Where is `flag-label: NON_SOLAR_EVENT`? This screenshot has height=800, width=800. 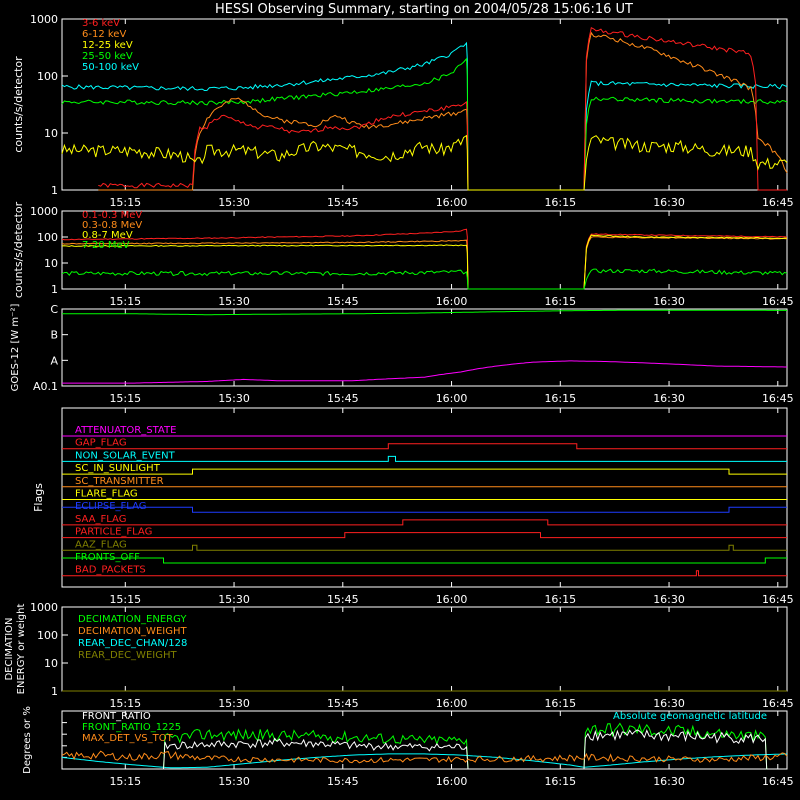 flag-label: NON_SOLAR_EVENT is located at coordinates (125, 455).